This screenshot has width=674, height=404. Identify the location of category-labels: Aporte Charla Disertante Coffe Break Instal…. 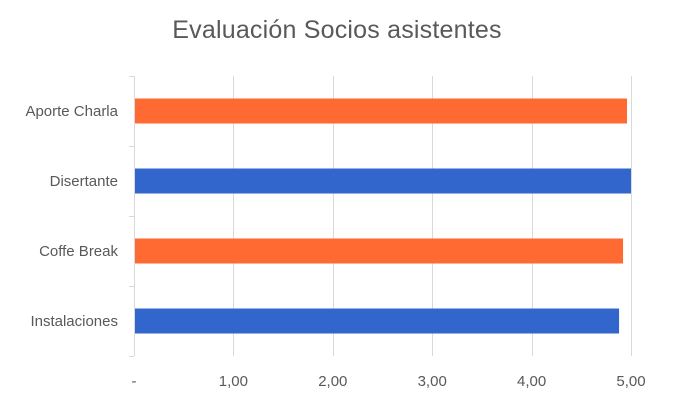
(71, 216).